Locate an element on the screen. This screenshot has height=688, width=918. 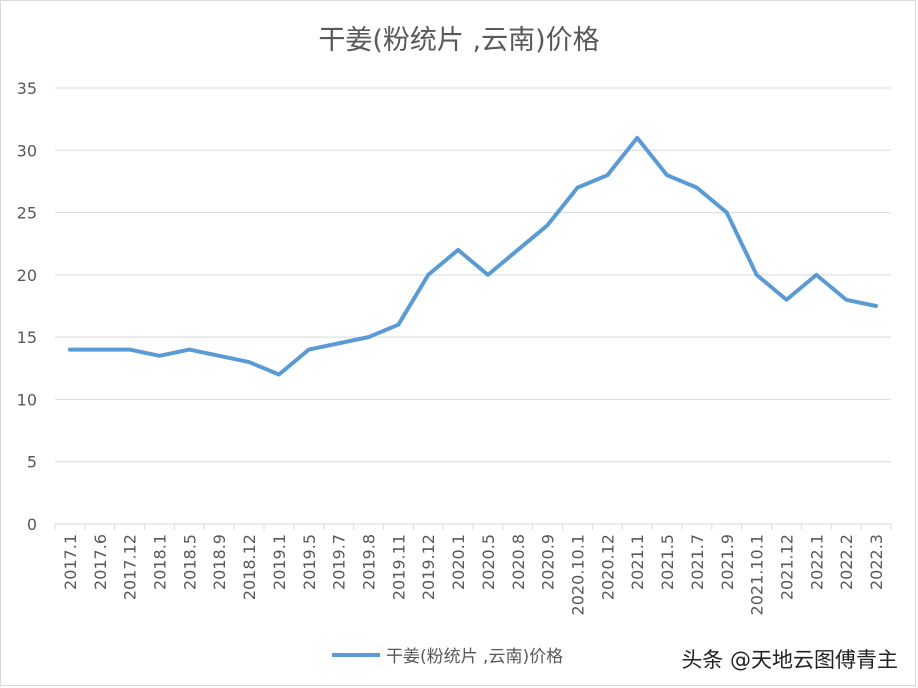
x-tick-label: 2021.7 is located at coordinates (697, 562).